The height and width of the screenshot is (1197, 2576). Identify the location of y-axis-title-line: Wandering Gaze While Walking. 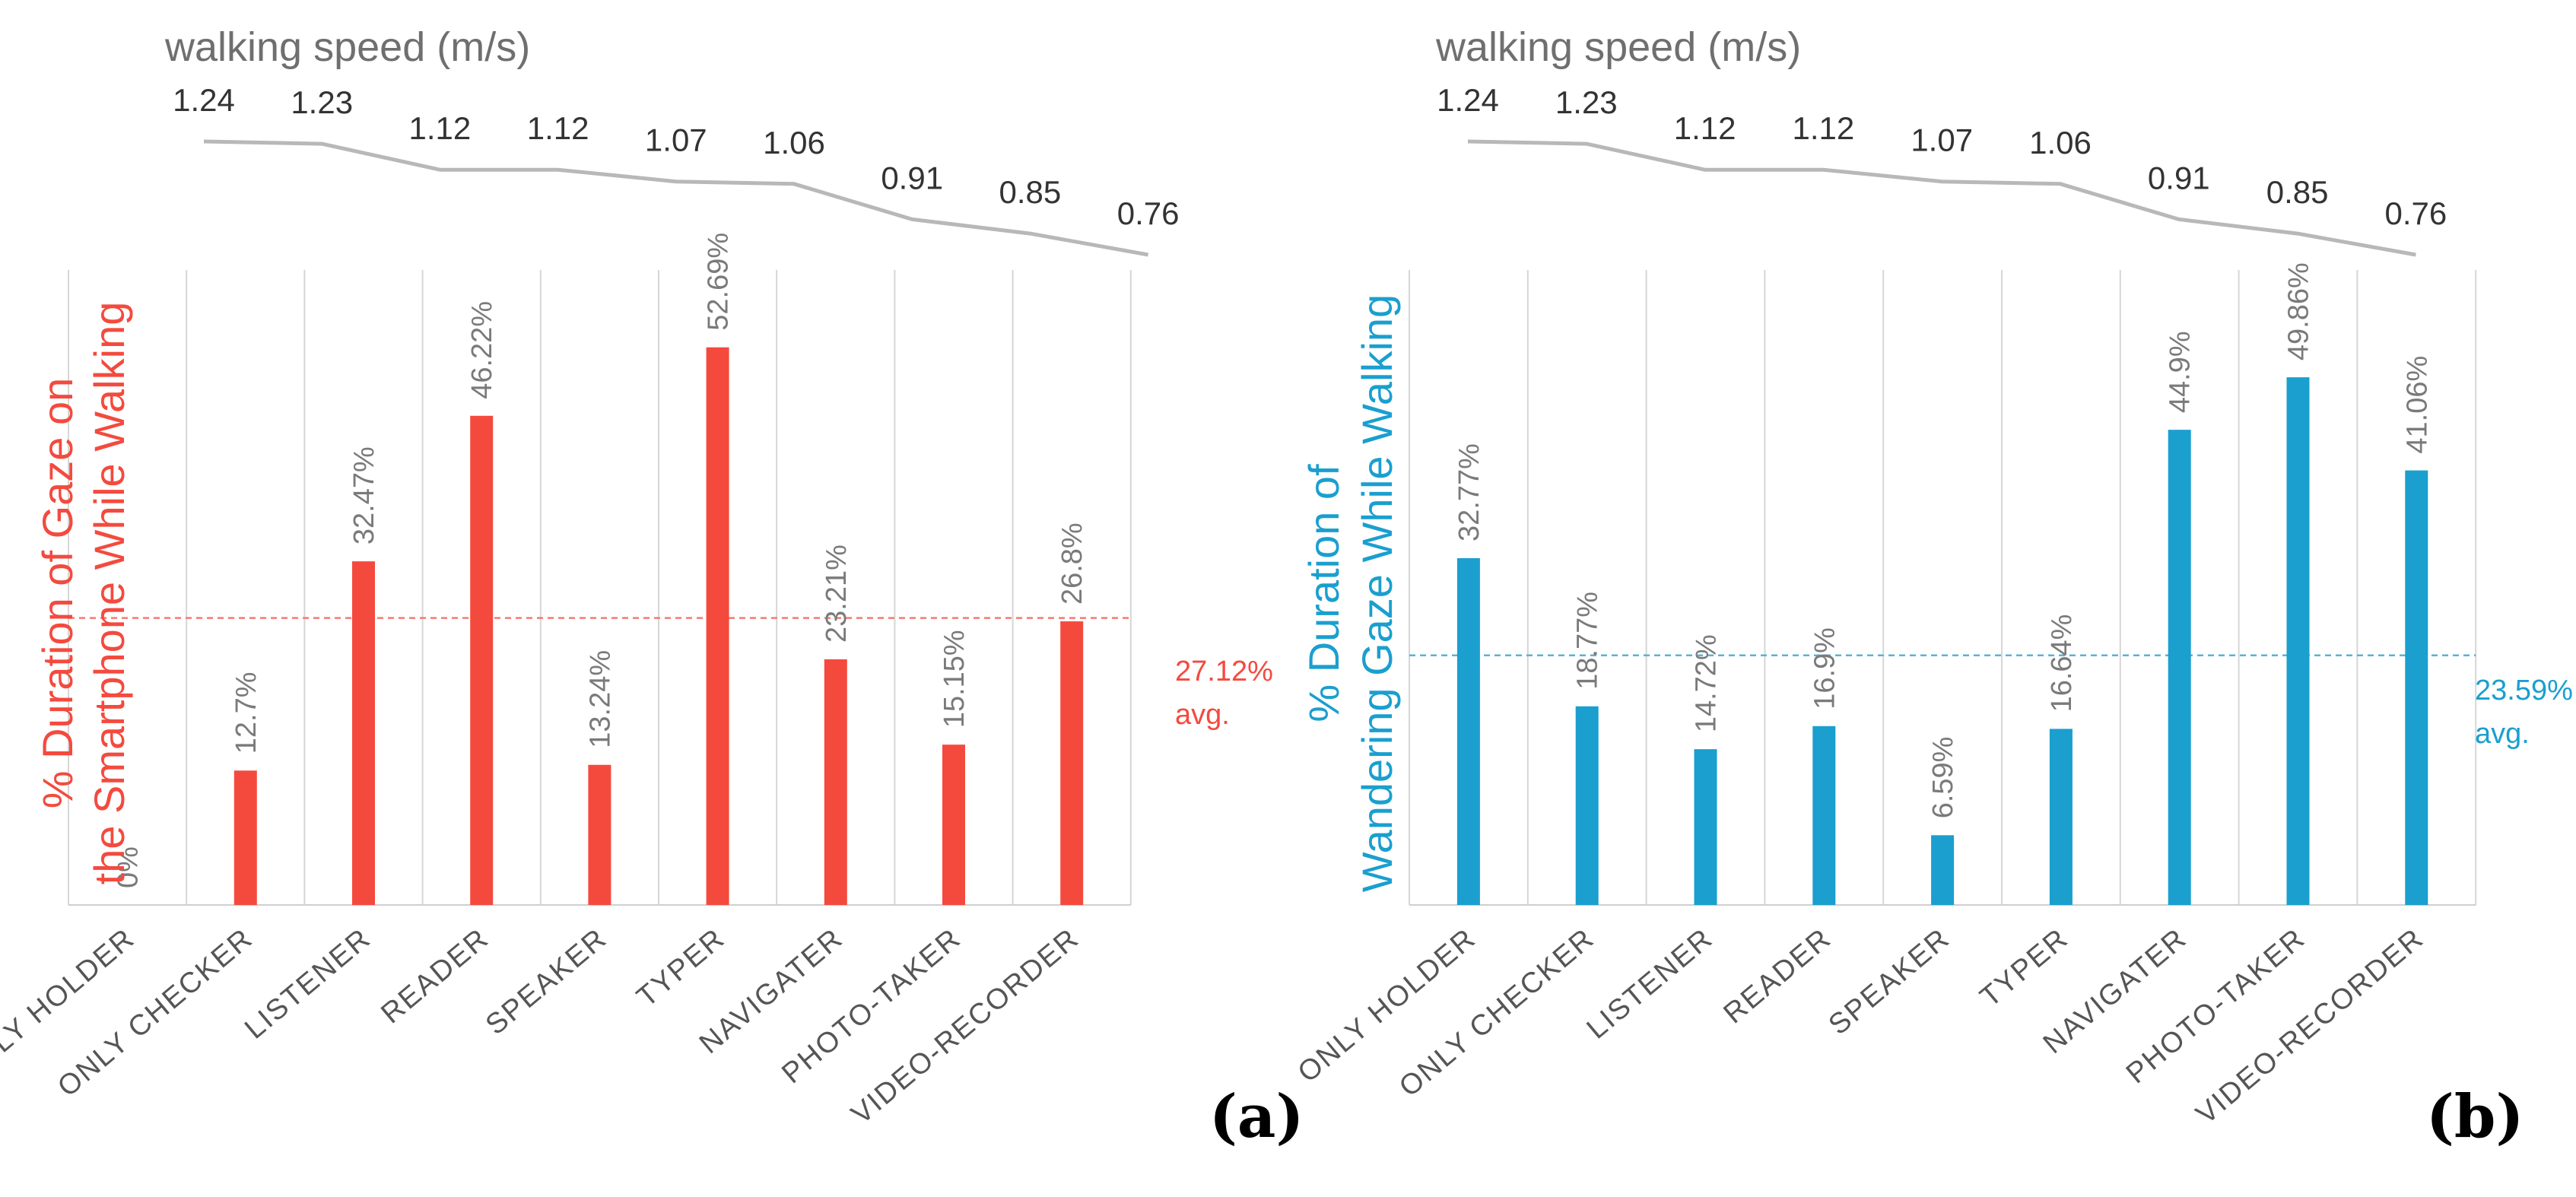
(1377, 593).